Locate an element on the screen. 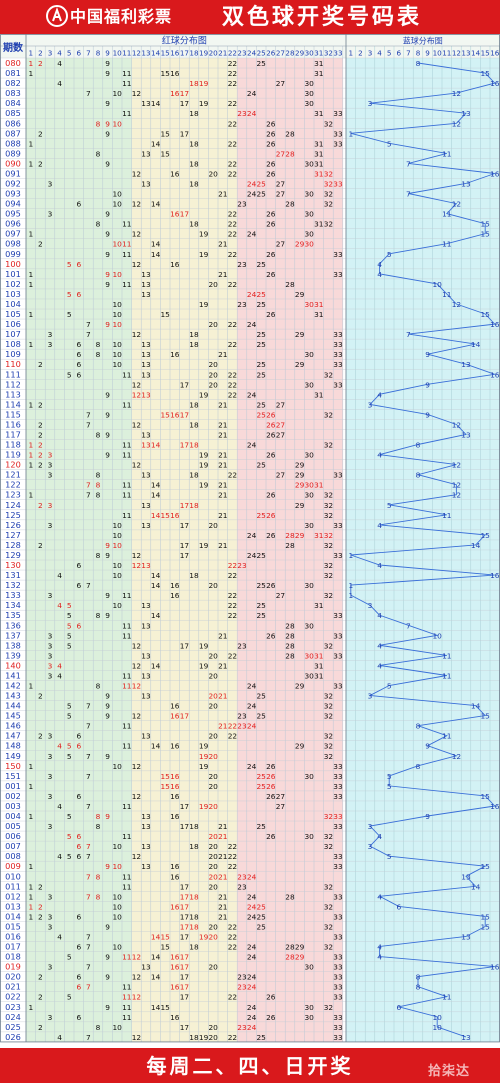  red-ball-number: 11 is located at coordinates (127, 686).